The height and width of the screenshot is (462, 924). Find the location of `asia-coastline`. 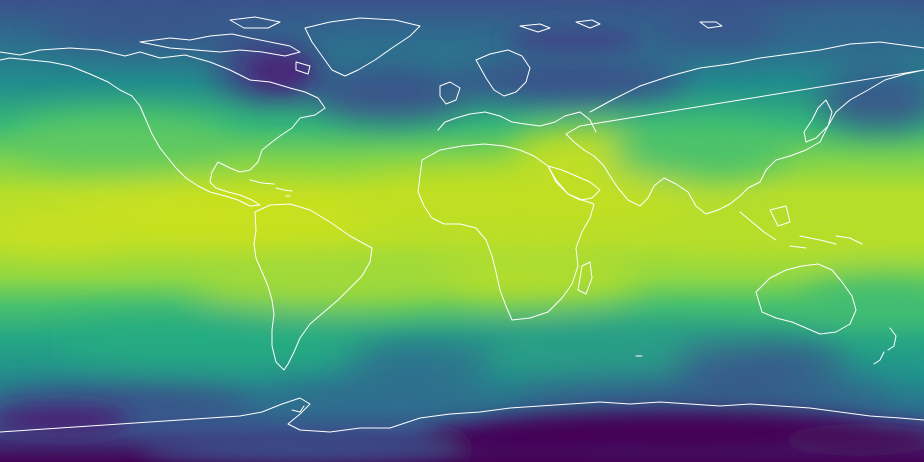

asia-coastline is located at coordinates (745, 128).